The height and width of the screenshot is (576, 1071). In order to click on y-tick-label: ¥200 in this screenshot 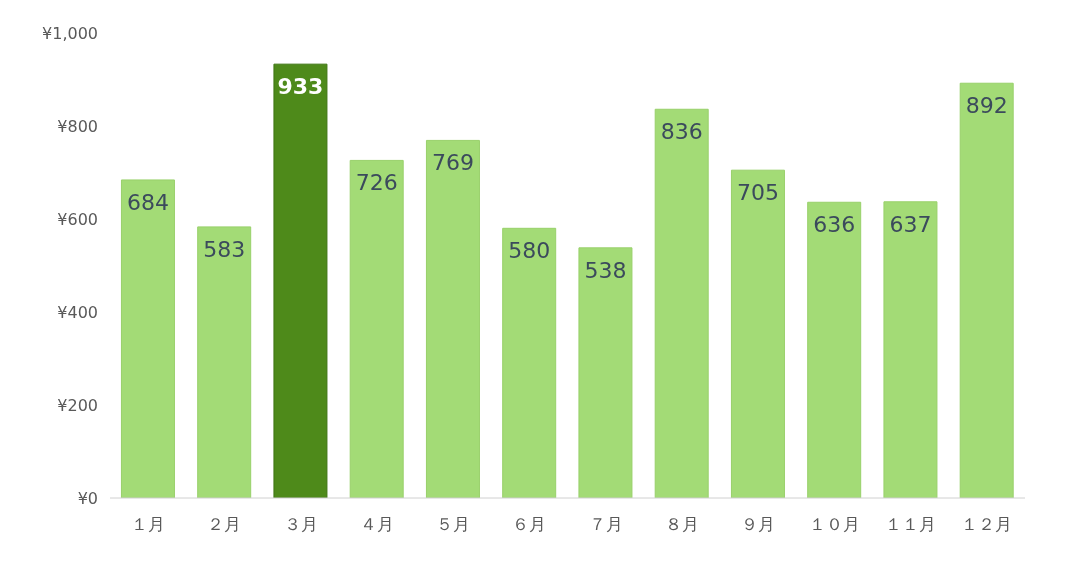, I will do `click(77, 405)`.